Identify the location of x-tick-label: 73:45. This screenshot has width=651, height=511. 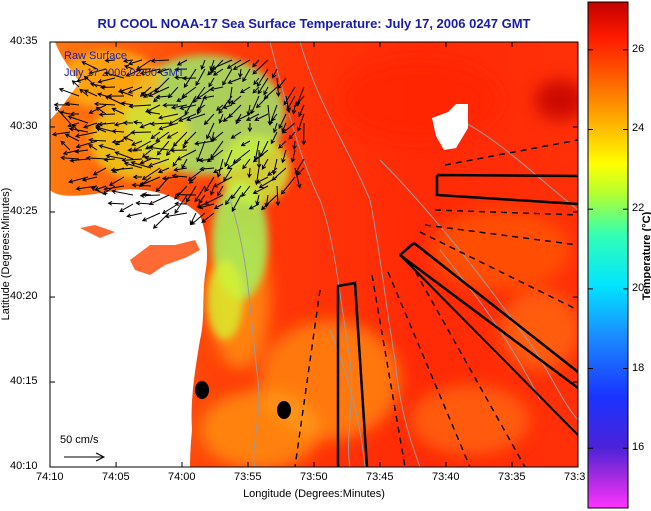
(380, 477).